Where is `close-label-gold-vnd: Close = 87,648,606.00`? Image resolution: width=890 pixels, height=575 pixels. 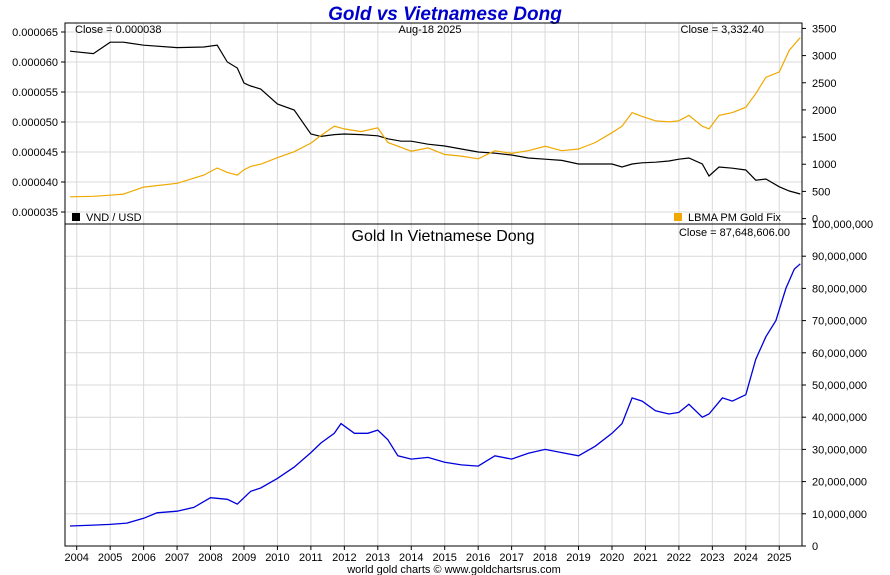 close-label-gold-vnd: Close = 87,648,606.00 is located at coordinates (734, 233).